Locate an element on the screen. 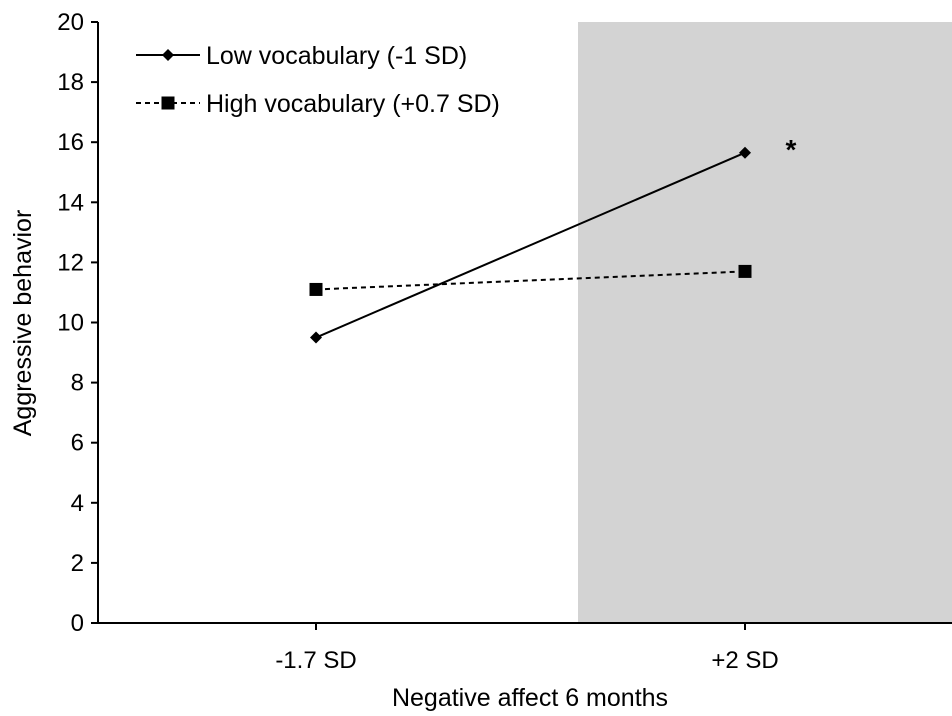 The image size is (952, 716). x-axis-title: Negative affect 6 months is located at coordinates (530, 698).